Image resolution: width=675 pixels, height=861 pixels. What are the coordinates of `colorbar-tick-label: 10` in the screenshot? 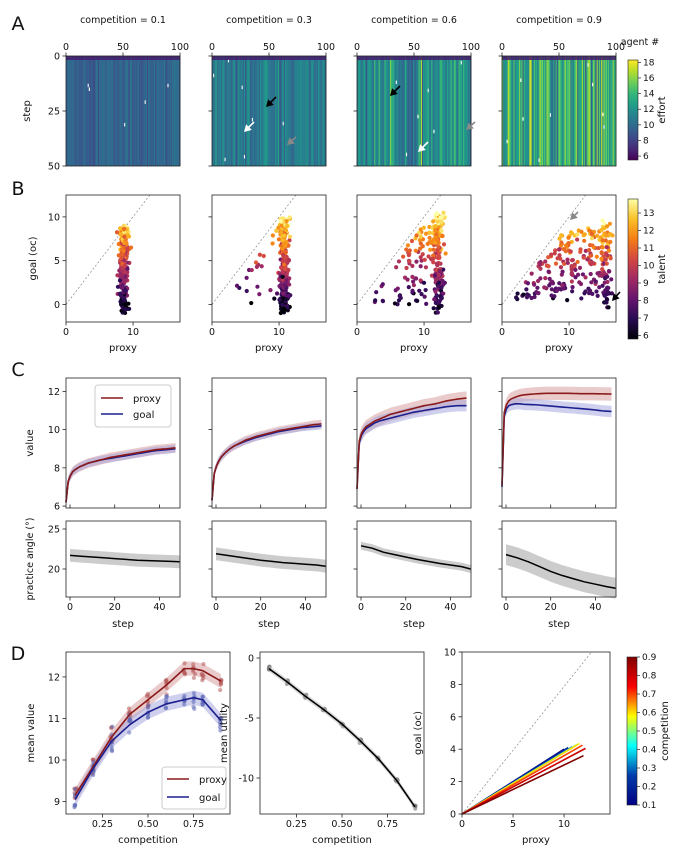 It's located at (649, 267).